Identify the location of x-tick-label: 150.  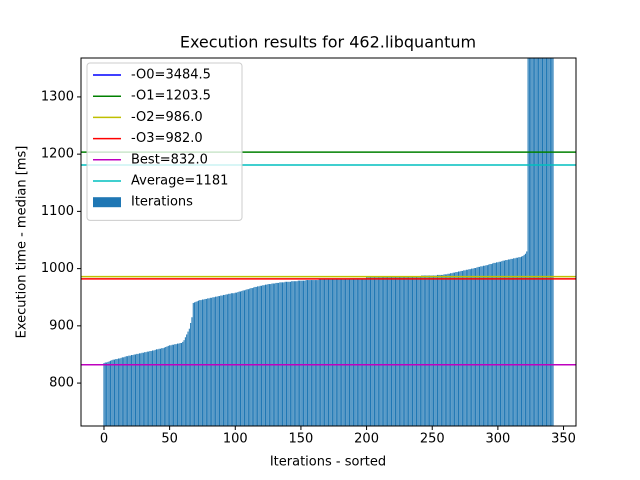
(301, 439).